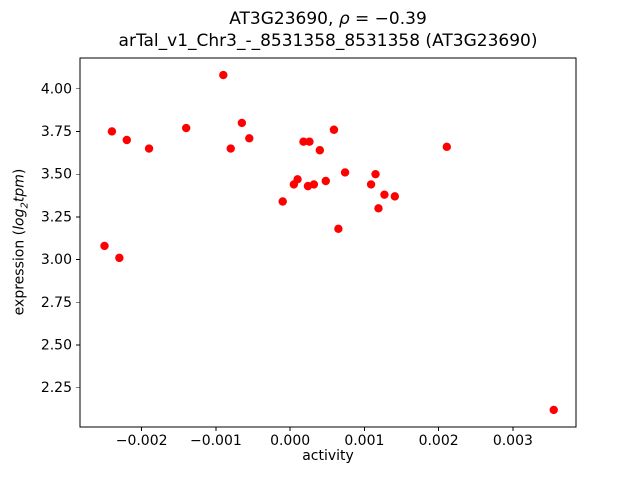 The image size is (640, 480). I want to click on chart-title-rho-value: = −0.39, so click(388, 19).